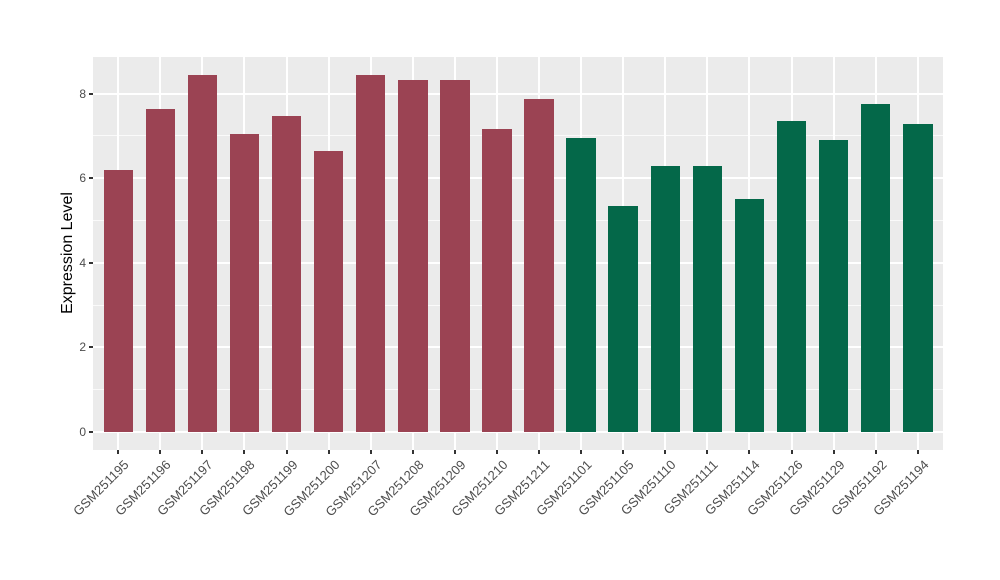  I want to click on gridline-minor-y3, so click(518, 305).